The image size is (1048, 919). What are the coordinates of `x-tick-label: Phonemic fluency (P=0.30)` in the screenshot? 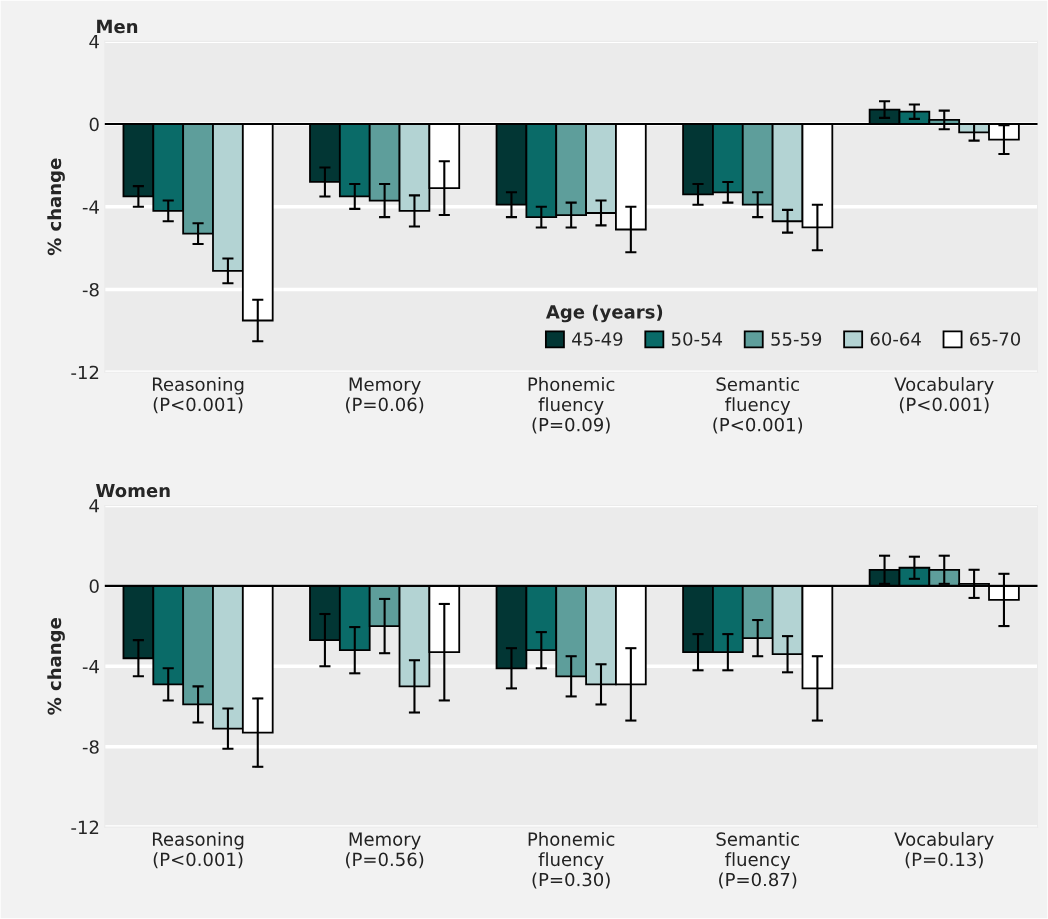 It's located at (571, 860).